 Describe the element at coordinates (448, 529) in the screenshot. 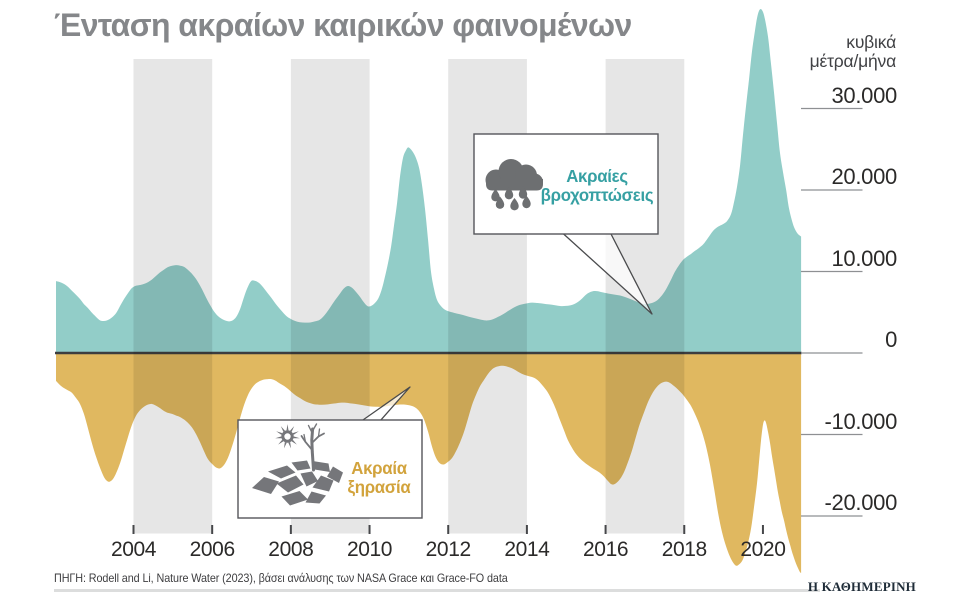

I see `x-axis-ticks` at that location.